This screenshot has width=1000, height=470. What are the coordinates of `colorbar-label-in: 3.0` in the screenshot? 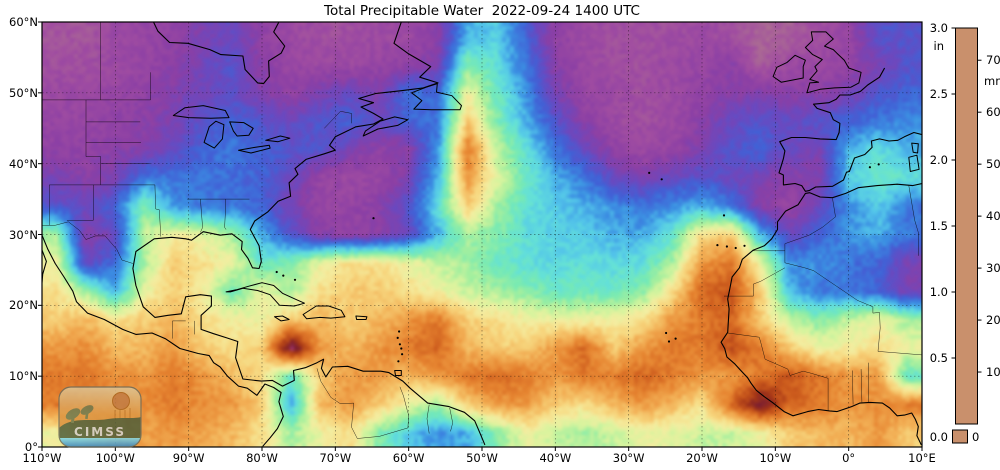 It's located at (938, 28).